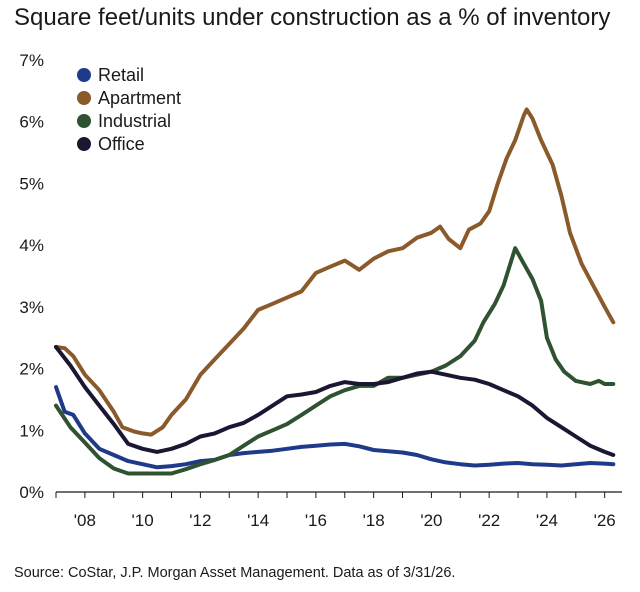 Image resolution: width=640 pixels, height=592 pixels. Describe the element at coordinates (84, 121) in the screenshot. I see `legend-marker-industrial` at that location.